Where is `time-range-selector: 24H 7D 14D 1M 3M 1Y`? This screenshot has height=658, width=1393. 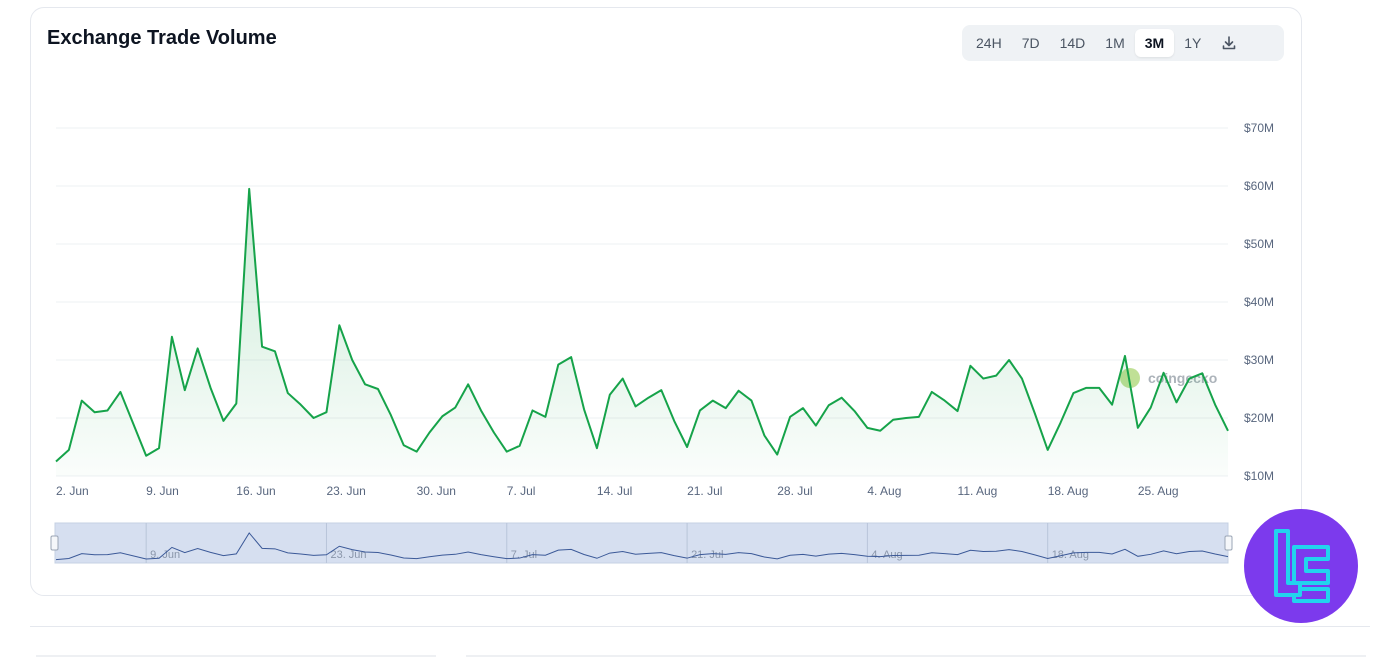
time-range-selector: 24H 7D 14D 1M 3M 1Y is located at coordinates (1123, 43).